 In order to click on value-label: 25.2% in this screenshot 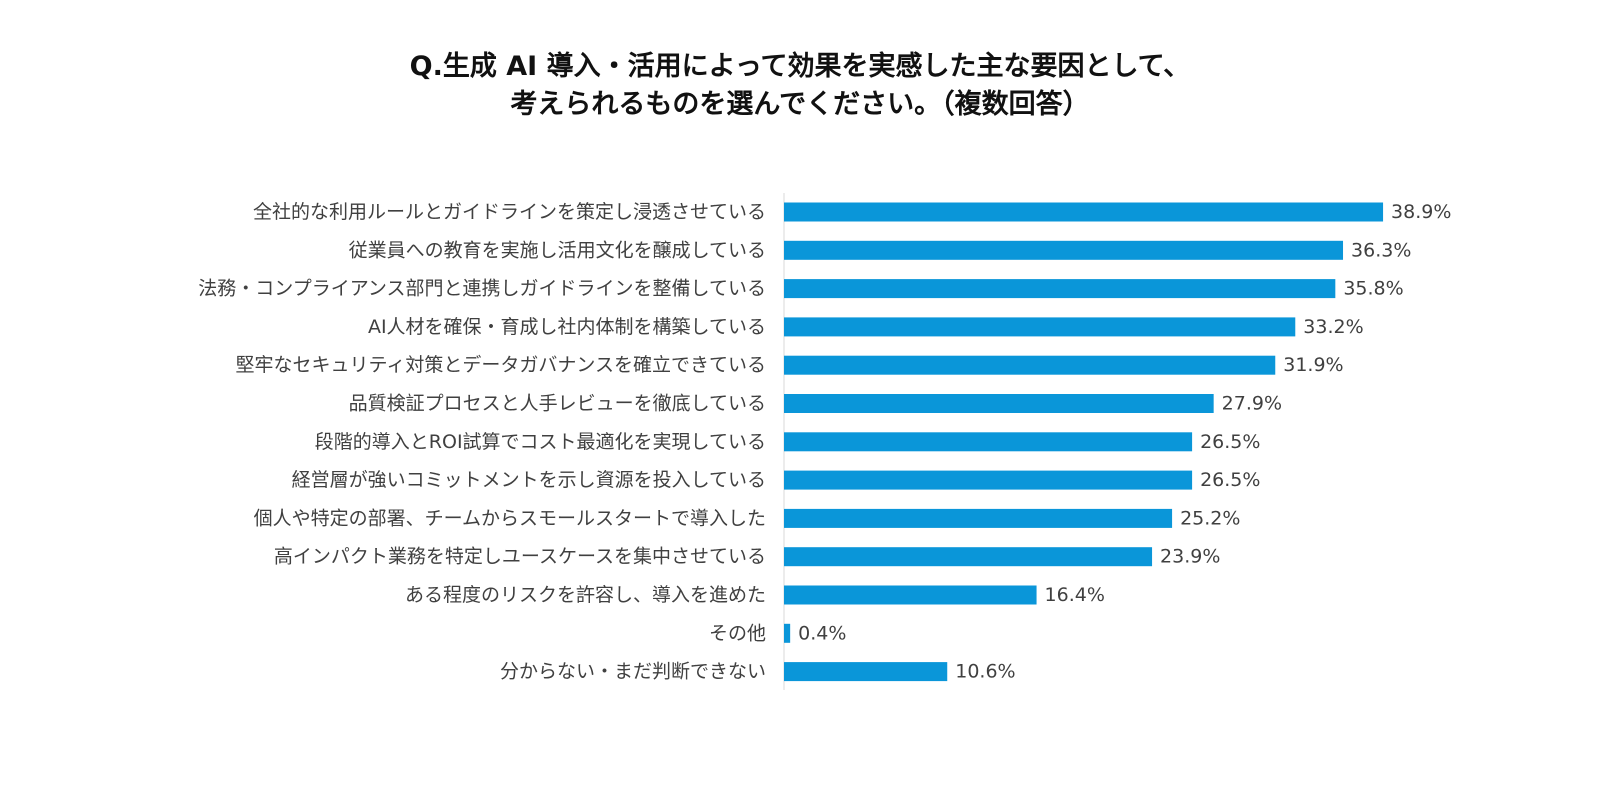, I will do `click(1210, 518)`.